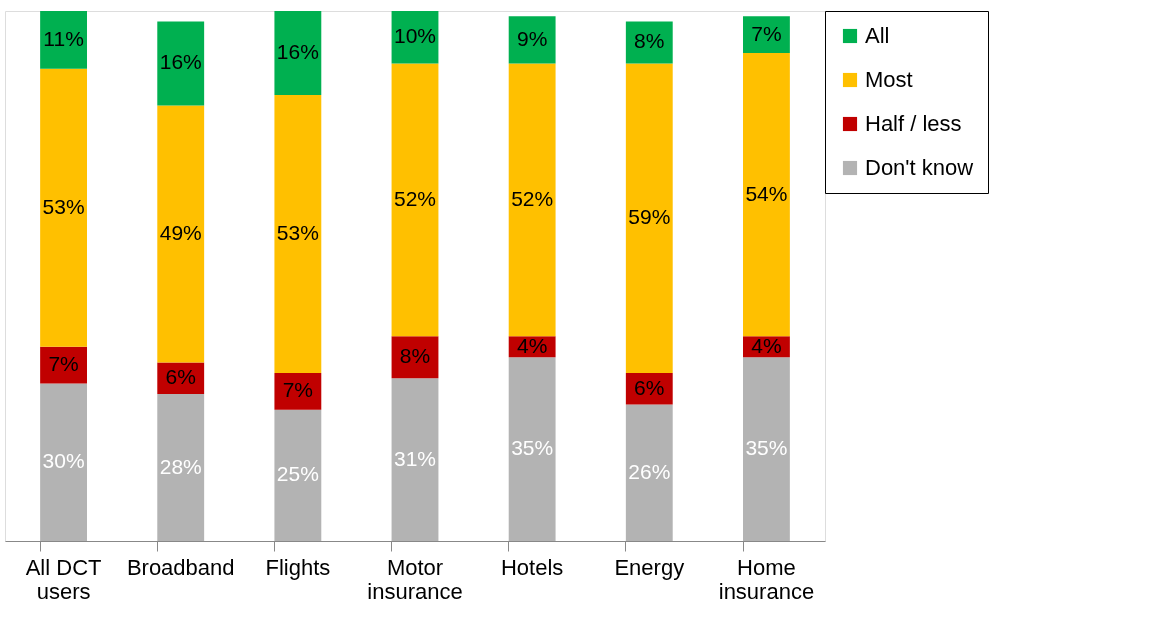  I want to click on data-label: 28%, so click(180, 466).